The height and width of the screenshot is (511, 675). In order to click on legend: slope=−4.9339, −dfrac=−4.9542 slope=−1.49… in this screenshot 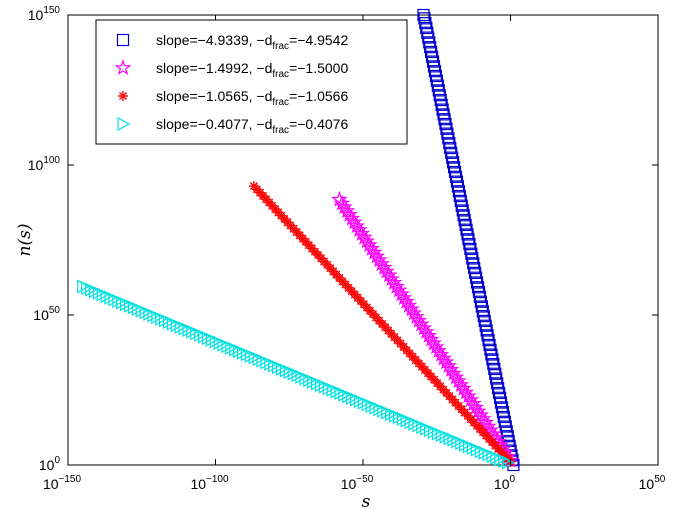, I will do `click(251, 82)`.